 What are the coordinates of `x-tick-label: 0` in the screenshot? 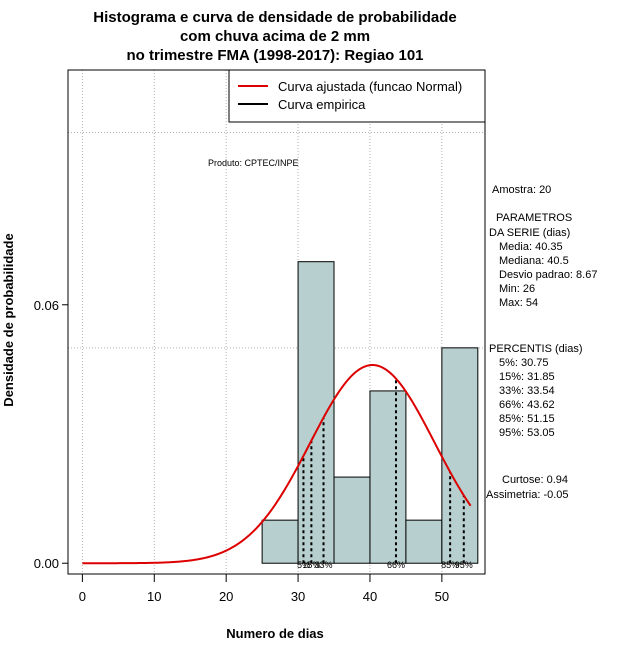 It's located at (82, 596).